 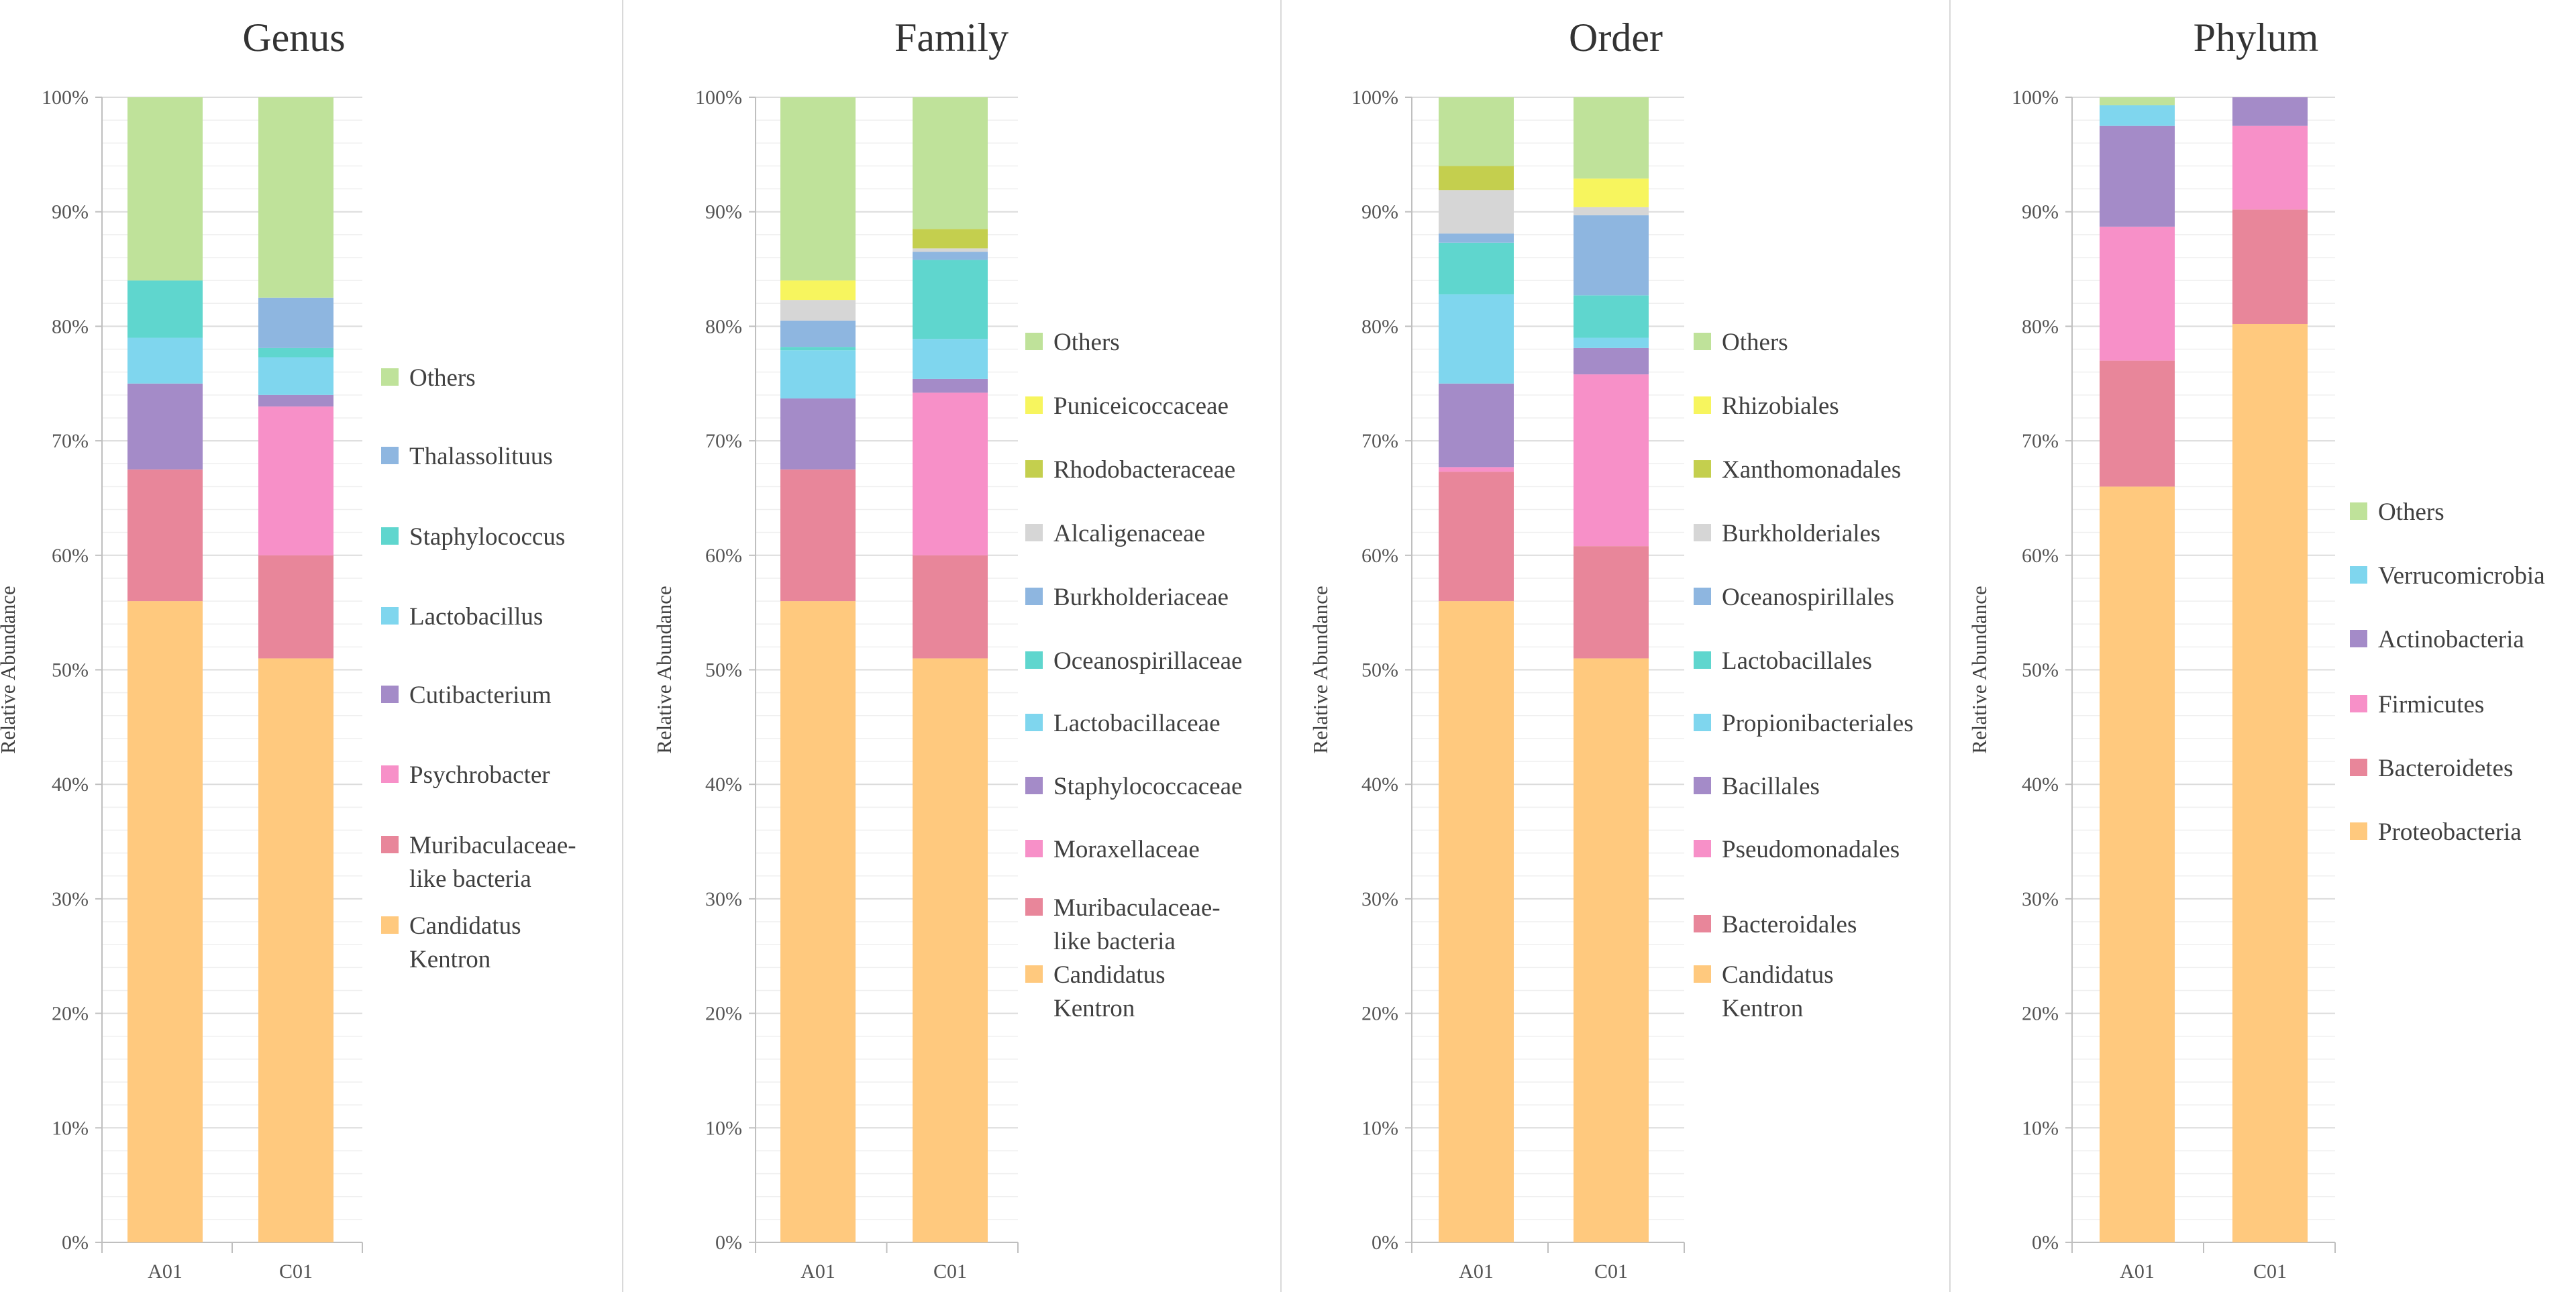 What do you see at coordinates (950, 473) in the screenshot?
I see `bar-segment-moraxellaceae-c01` at bounding box center [950, 473].